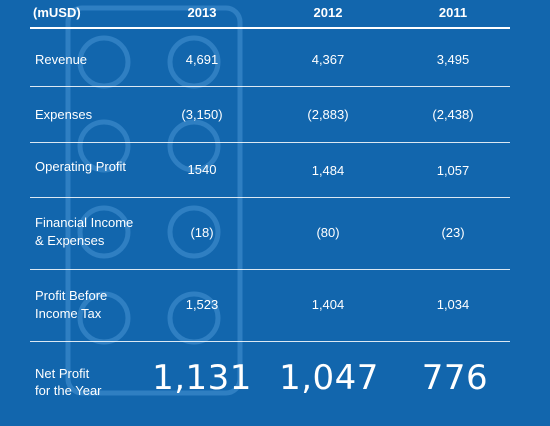 The image size is (550, 426). Describe the element at coordinates (202, 12) in the screenshot. I see `year-header-2013: 2013` at that location.